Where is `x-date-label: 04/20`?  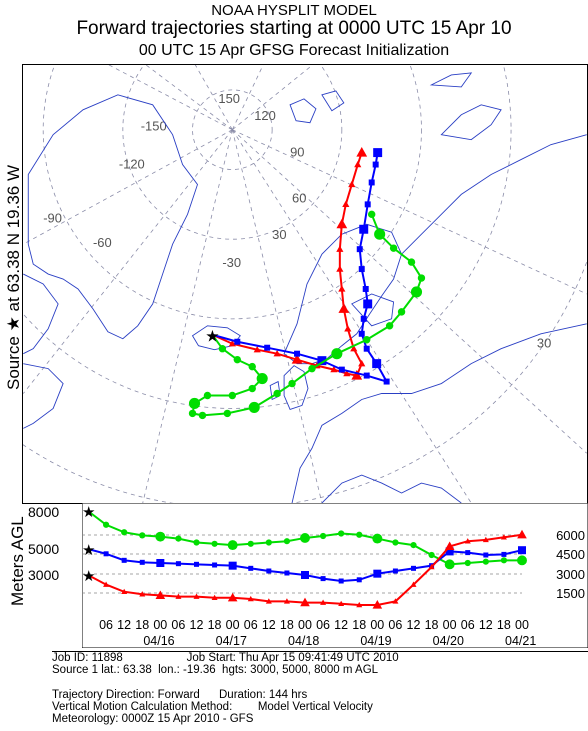 x-date-label: 04/20 is located at coordinates (448, 641).